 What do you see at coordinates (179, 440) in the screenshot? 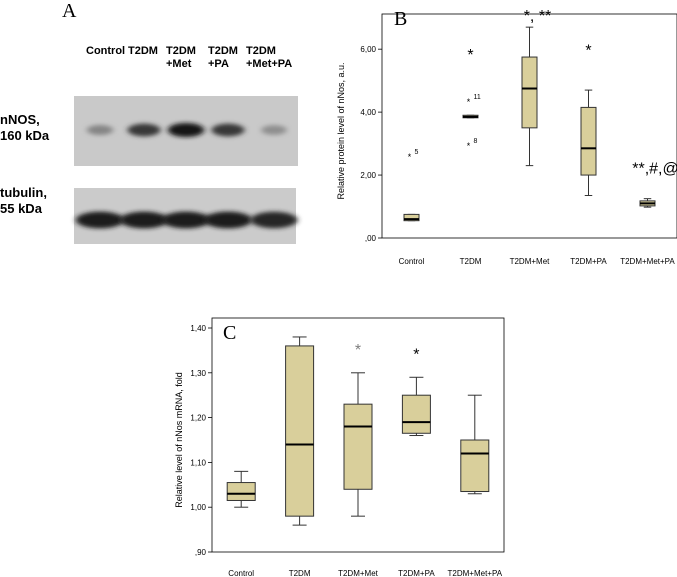
I see `y-axis-label: Relative level of nNos mRNA, fold` at bounding box center [179, 440].